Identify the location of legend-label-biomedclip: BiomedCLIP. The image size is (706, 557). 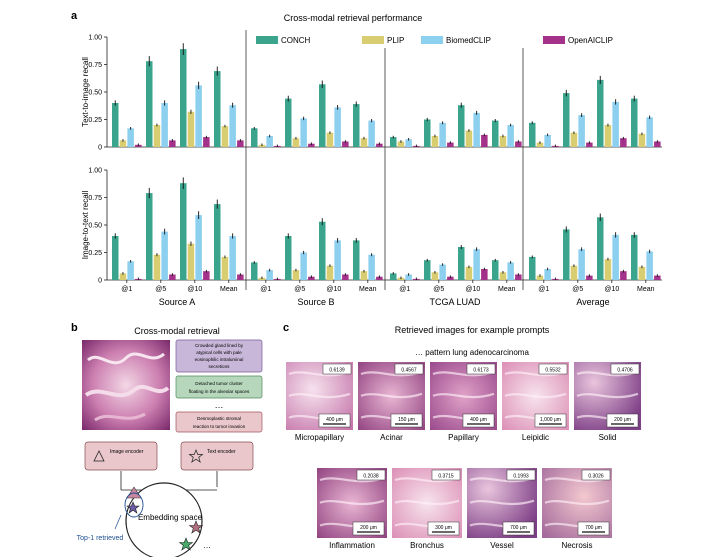
(468, 40).